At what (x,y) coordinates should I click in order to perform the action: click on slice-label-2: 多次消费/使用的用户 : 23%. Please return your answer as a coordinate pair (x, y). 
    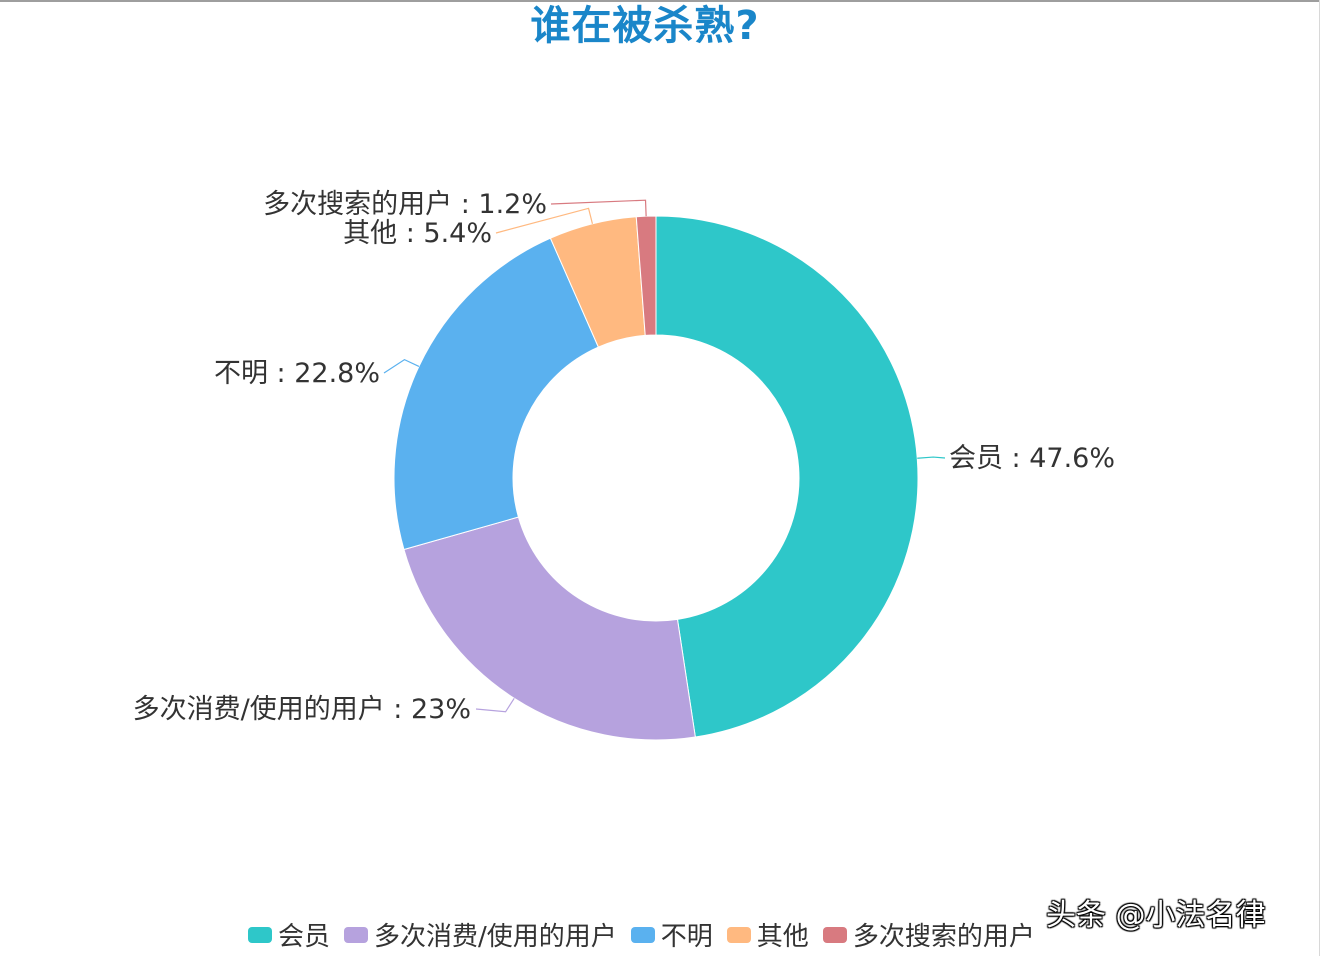
    Looking at the image, I should click on (302, 709).